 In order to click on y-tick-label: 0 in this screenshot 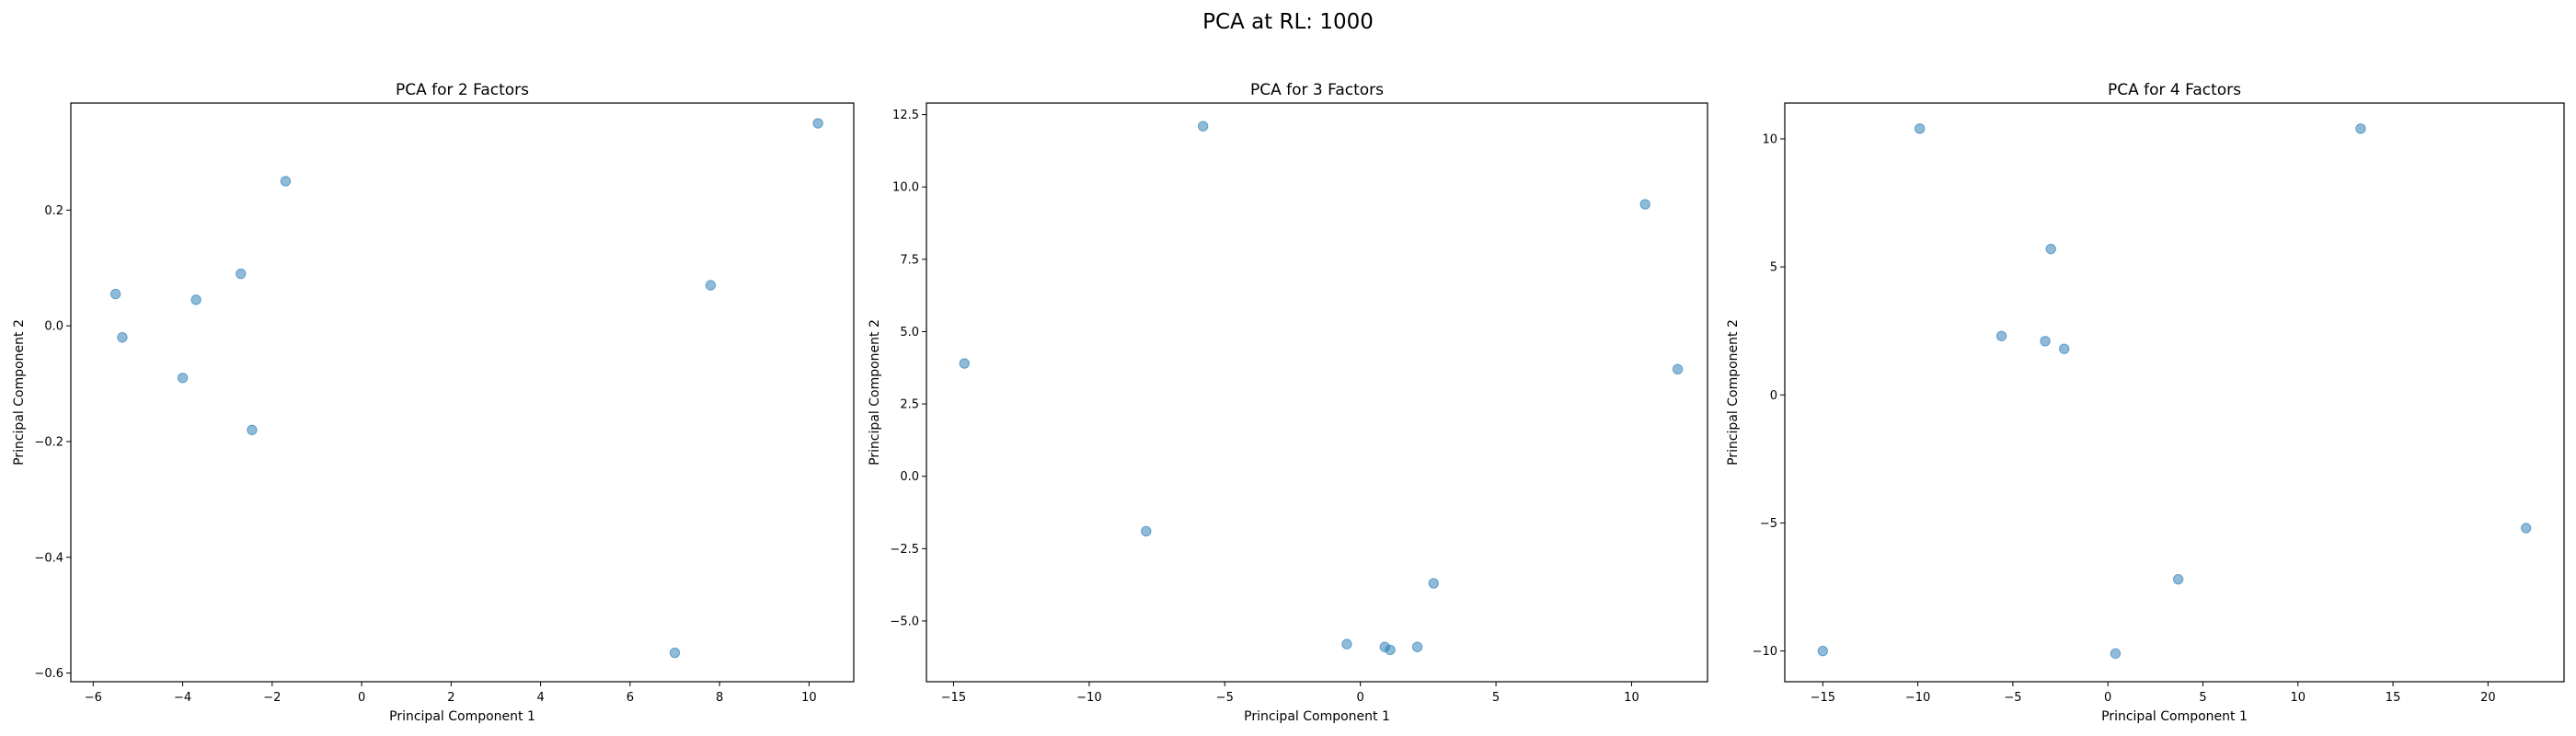, I will do `click(1773, 396)`.